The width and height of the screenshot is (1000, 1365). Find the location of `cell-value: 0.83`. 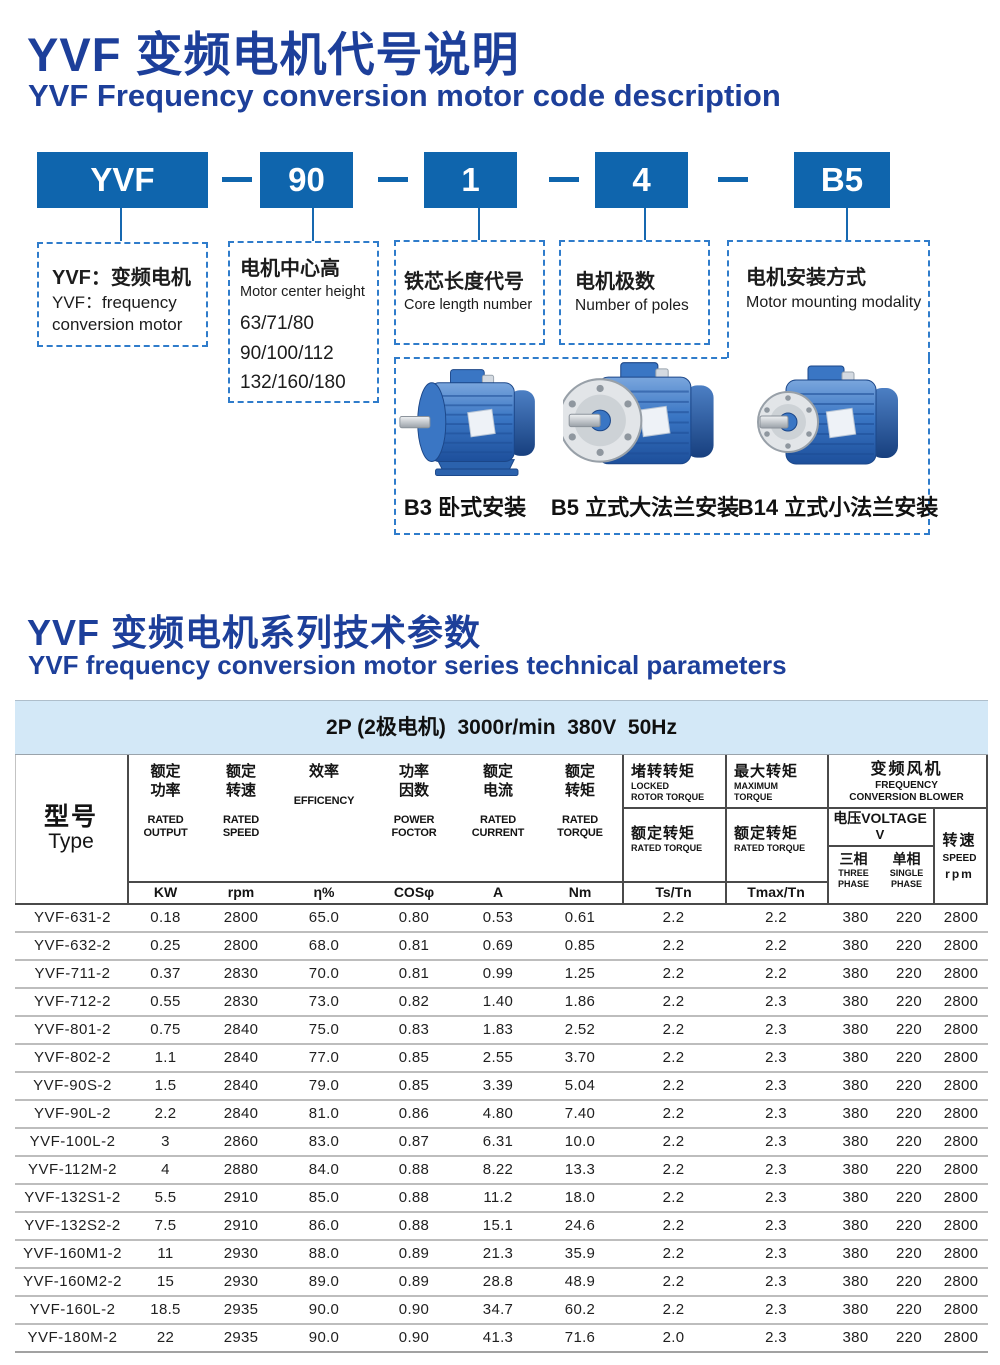

cell-value: 0.83 is located at coordinates (414, 1029).